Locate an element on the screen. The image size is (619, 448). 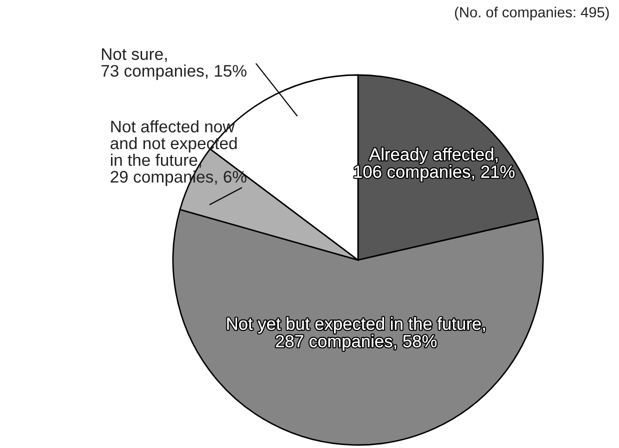
slice-label: Not yet but expected in the future, 287 companies, 58% is located at coordinates (356, 334).